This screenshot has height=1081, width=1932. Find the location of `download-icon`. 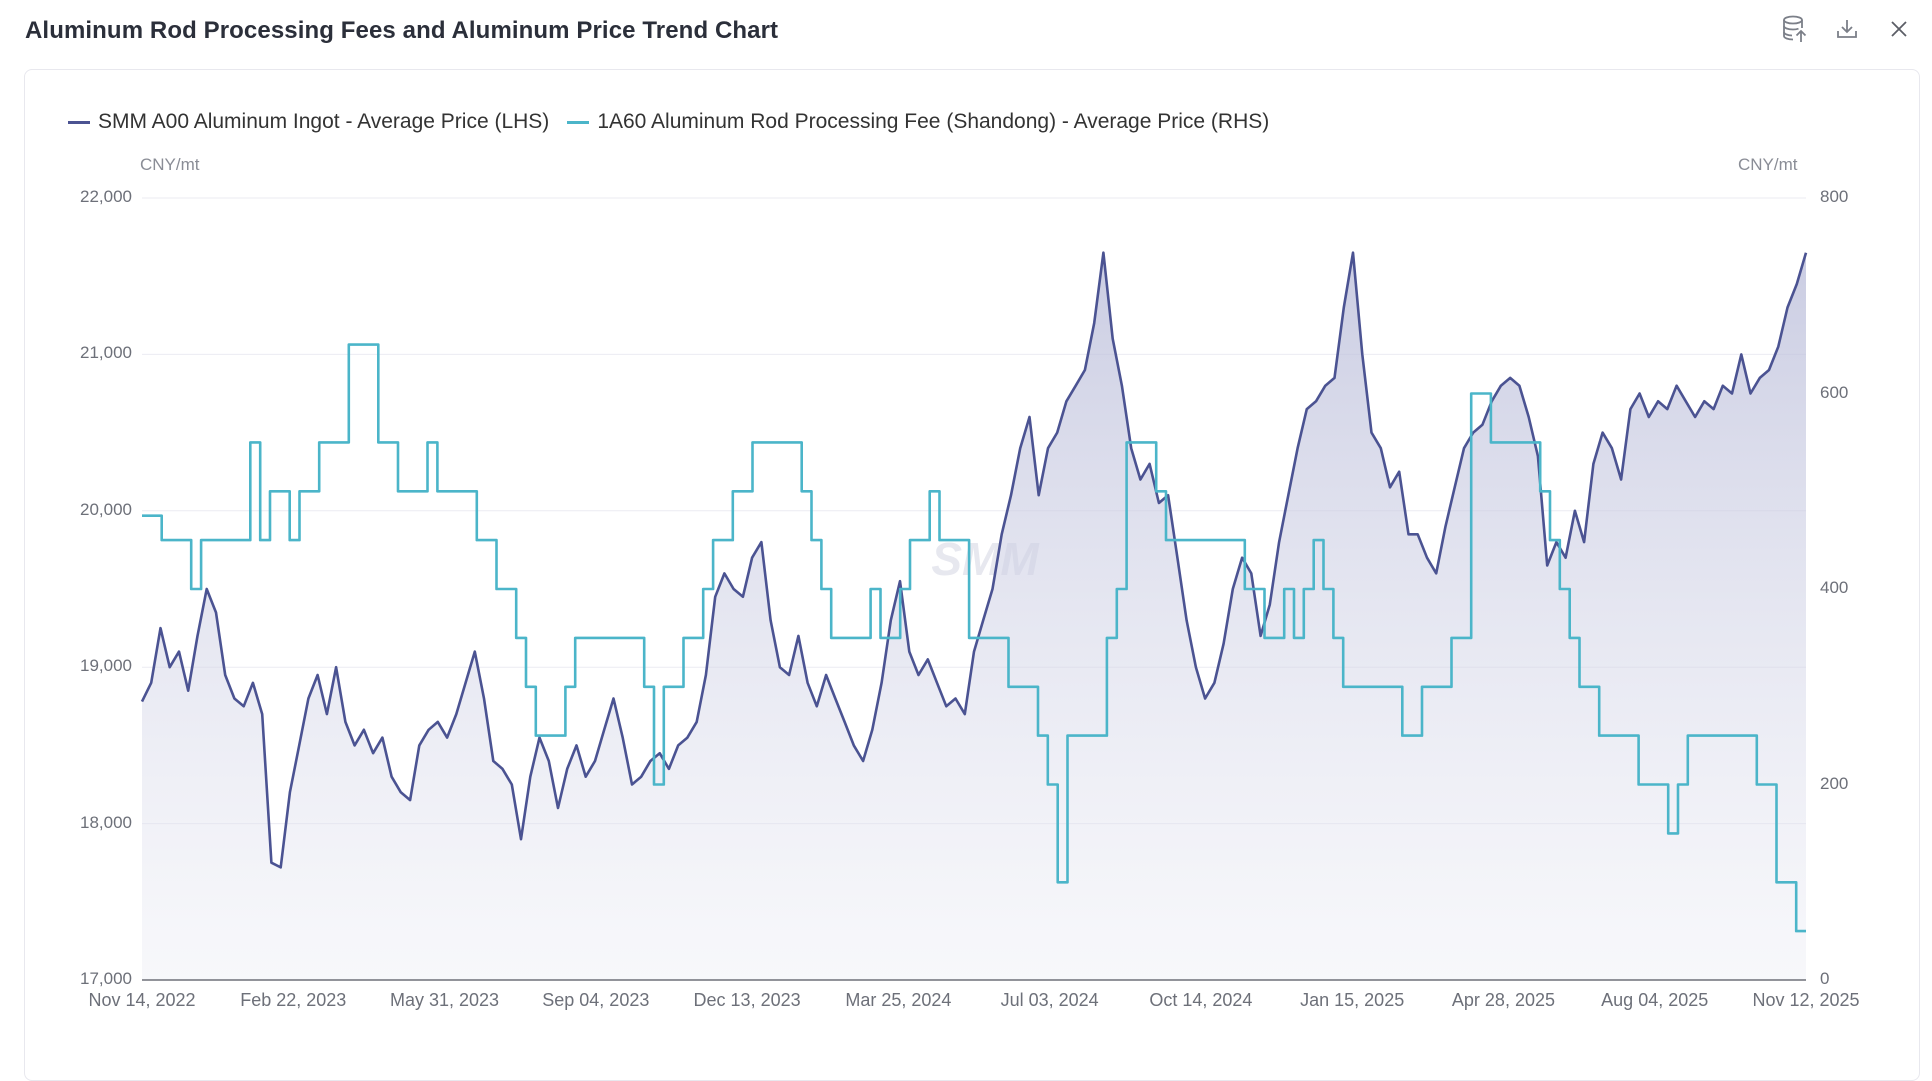

download-icon is located at coordinates (1847, 29).